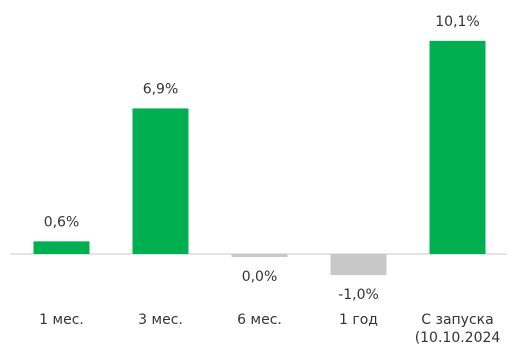 This screenshot has height=345, width=519. What do you see at coordinates (160, 320) in the screenshot?
I see `category-label-2: 3 мес.` at bounding box center [160, 320].